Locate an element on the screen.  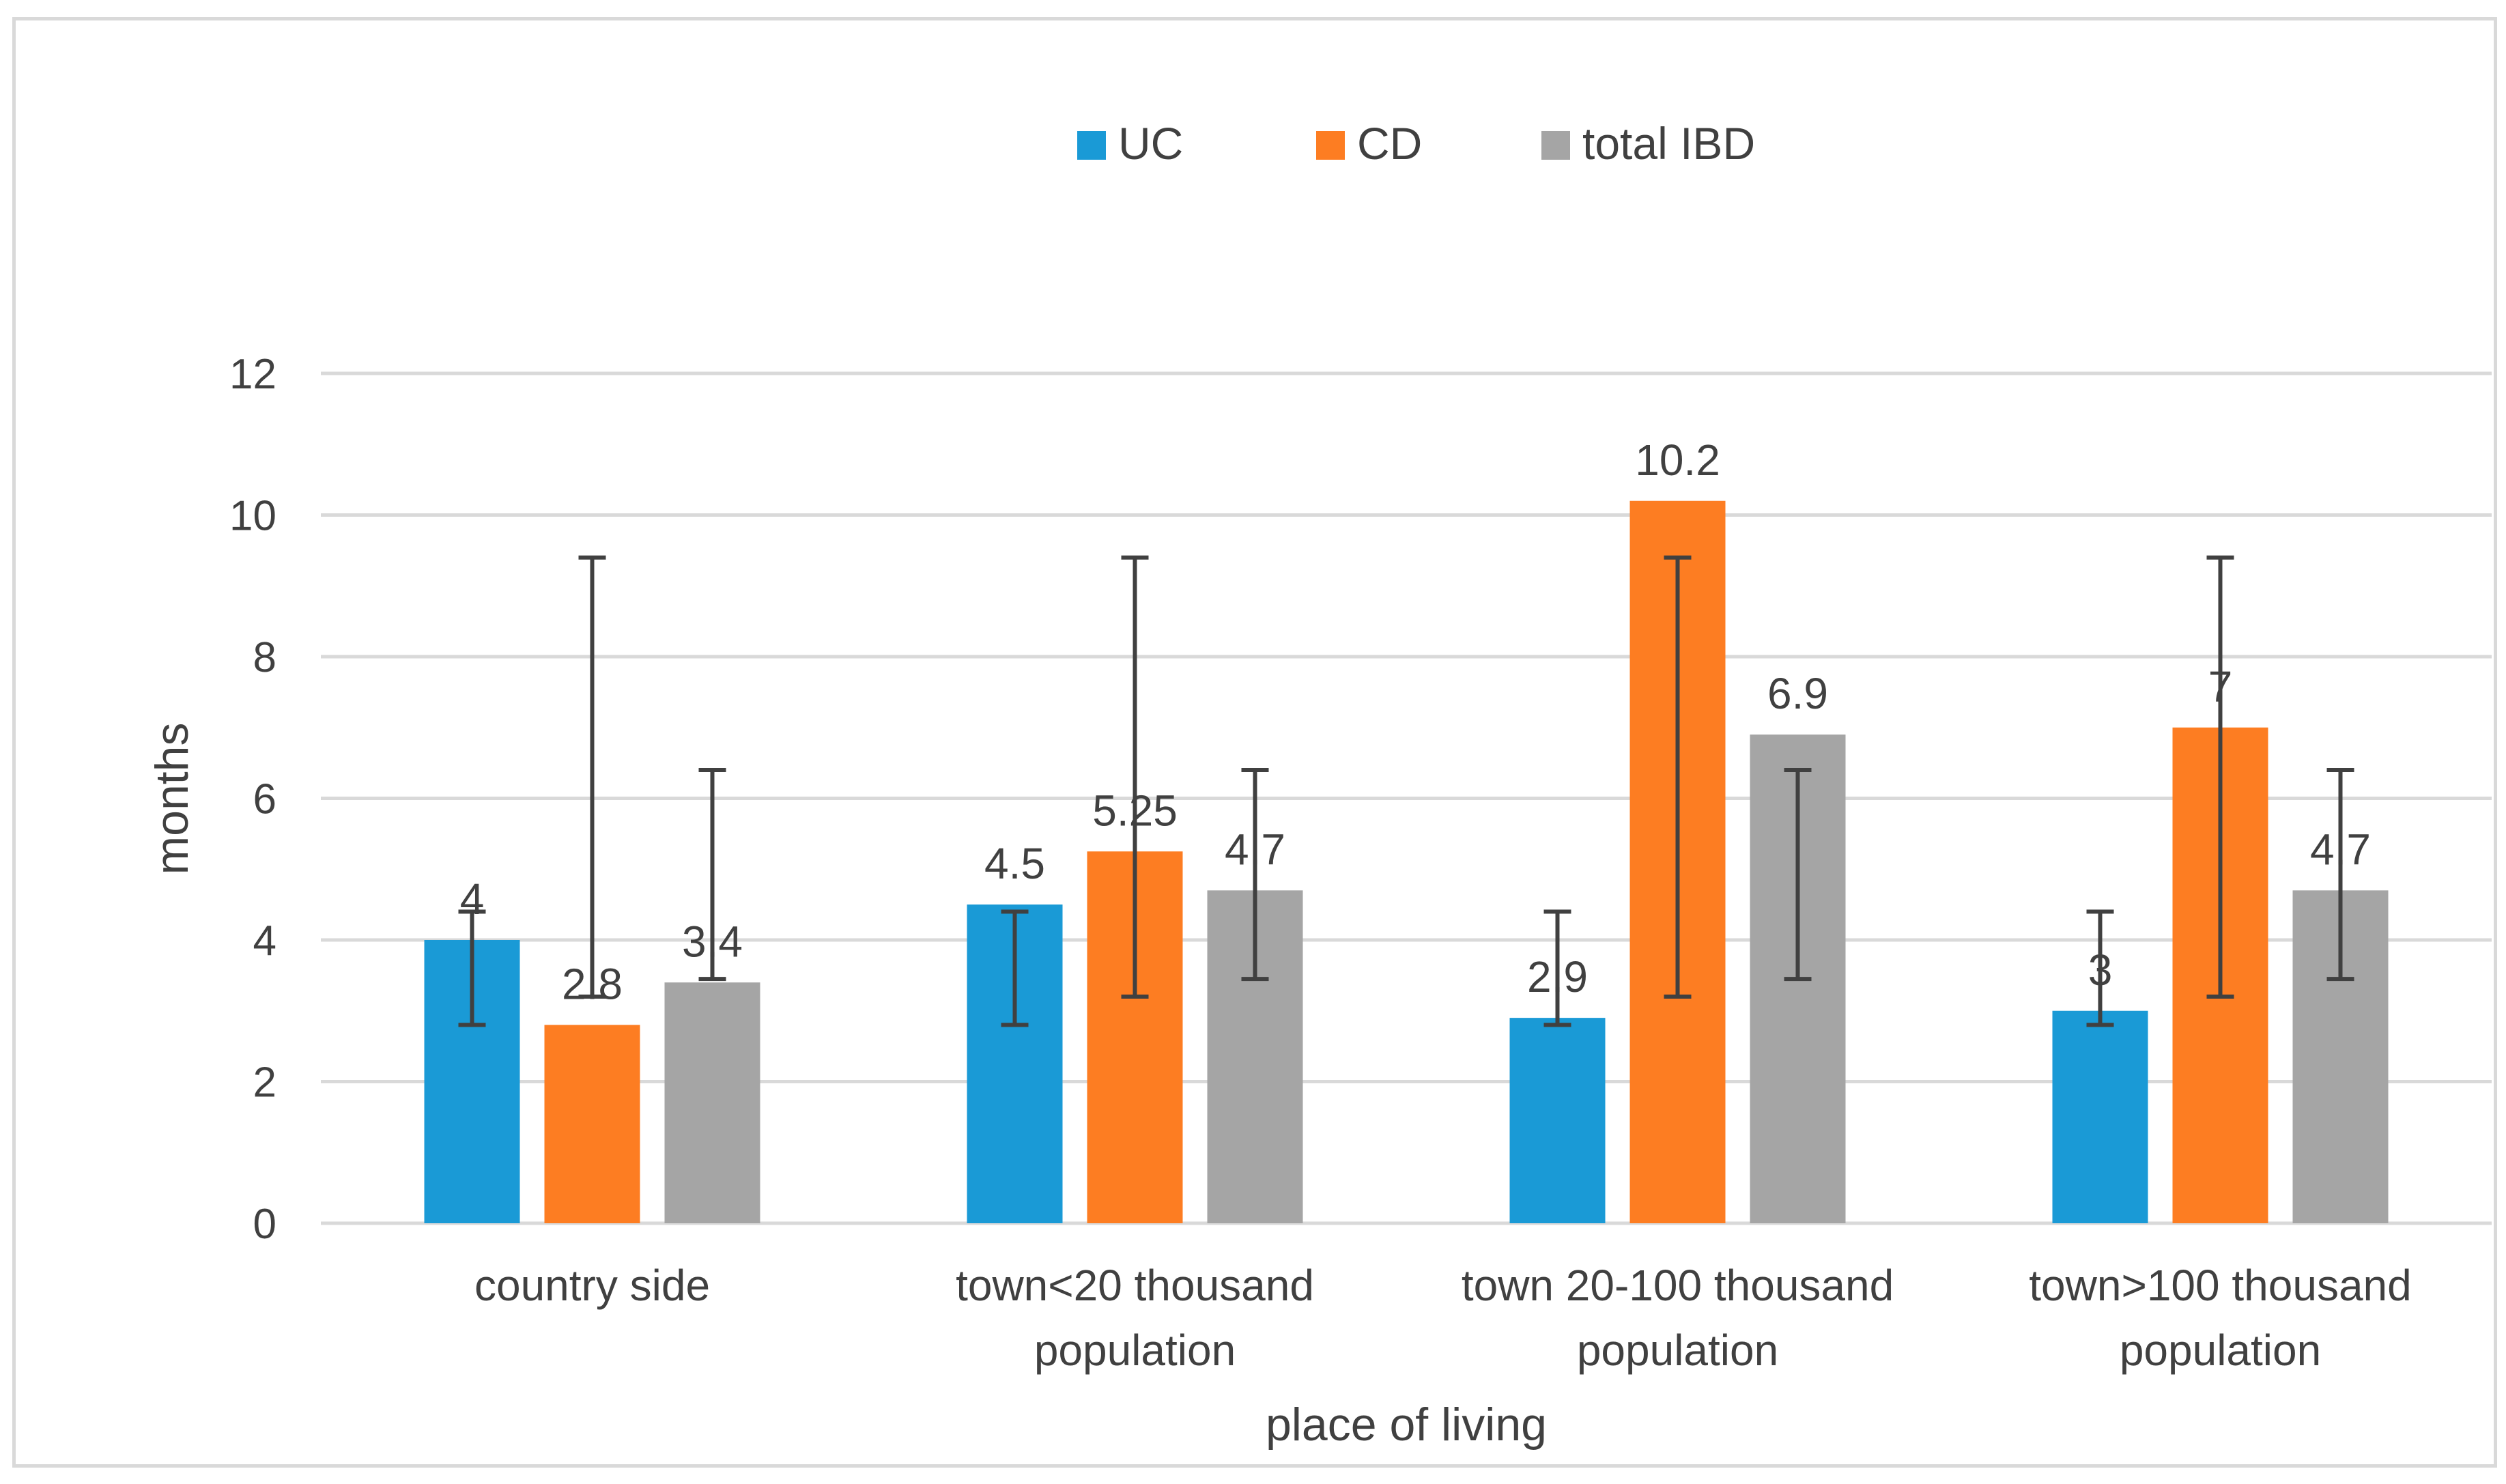
data-label: 10.2 is located at coordinates (1677, 460).